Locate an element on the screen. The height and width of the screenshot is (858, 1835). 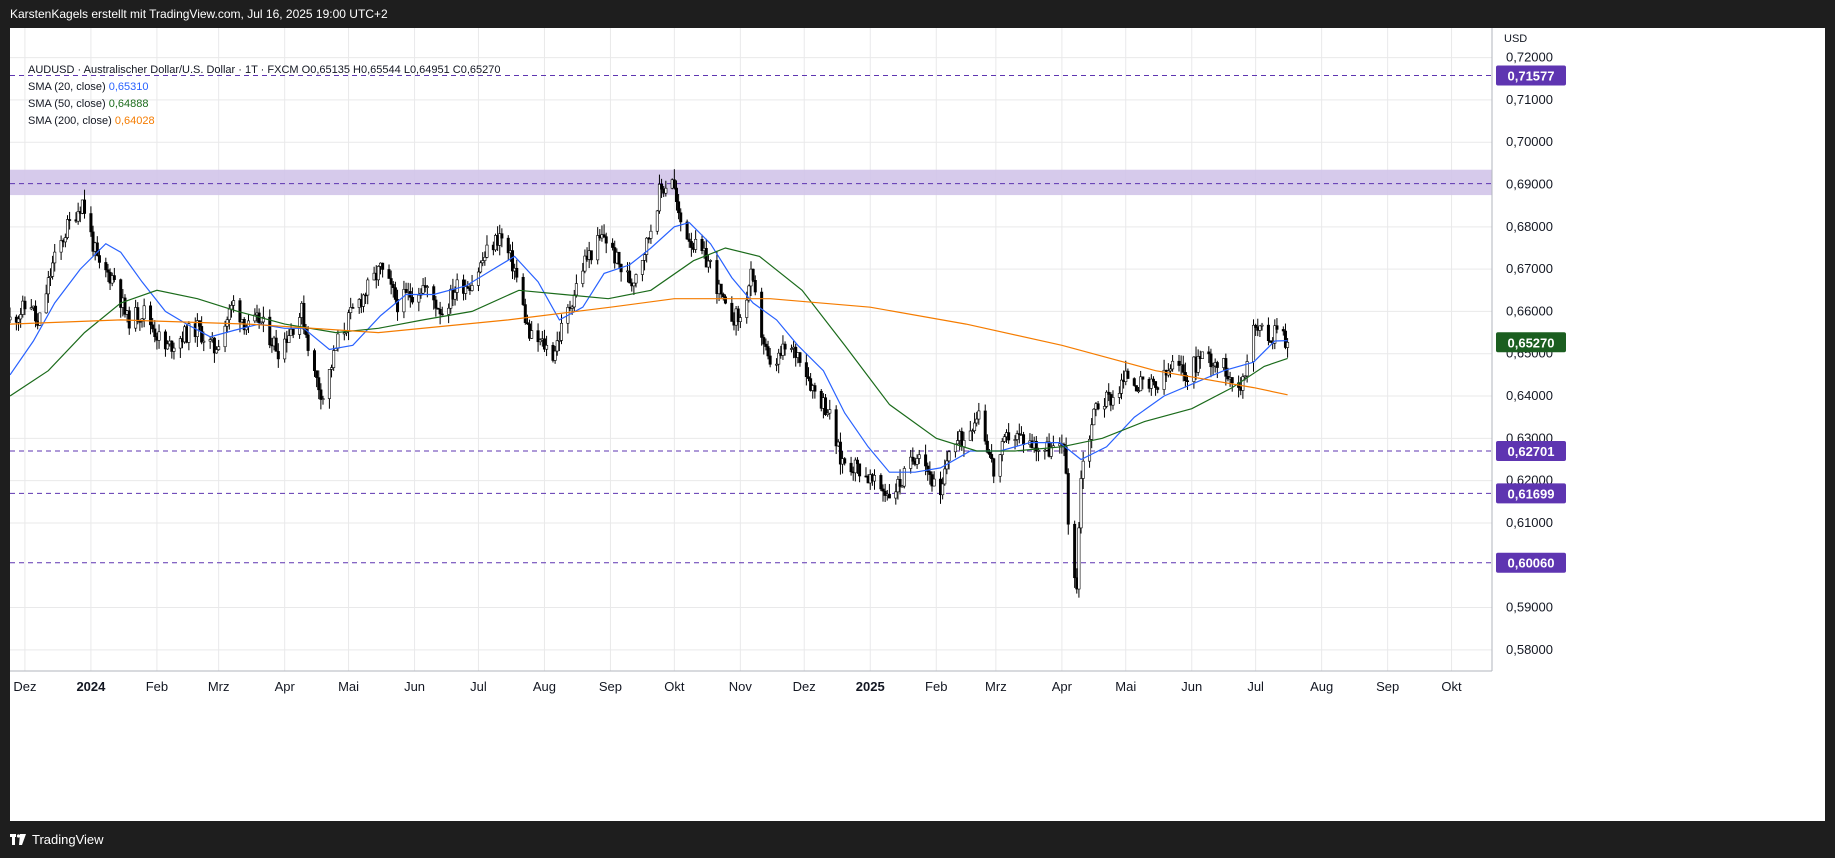
x-tick-label: Mai is located at coordinates (348, 686).